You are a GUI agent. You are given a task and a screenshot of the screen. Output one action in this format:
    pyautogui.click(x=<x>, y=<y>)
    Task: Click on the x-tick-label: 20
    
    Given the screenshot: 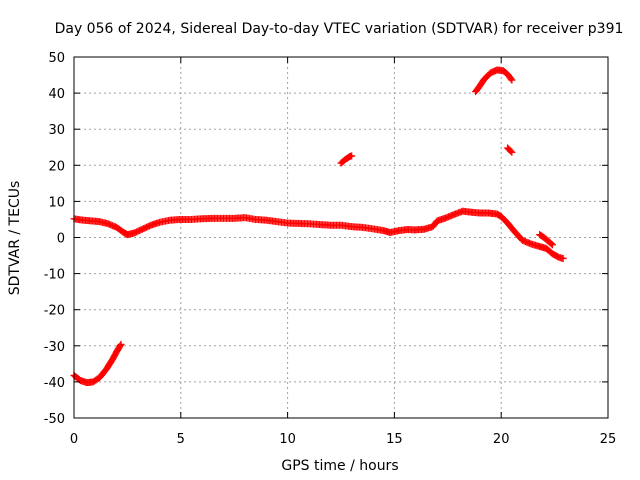 What is the action you would take?
    pyautogui.click(x=501, y=439)
    